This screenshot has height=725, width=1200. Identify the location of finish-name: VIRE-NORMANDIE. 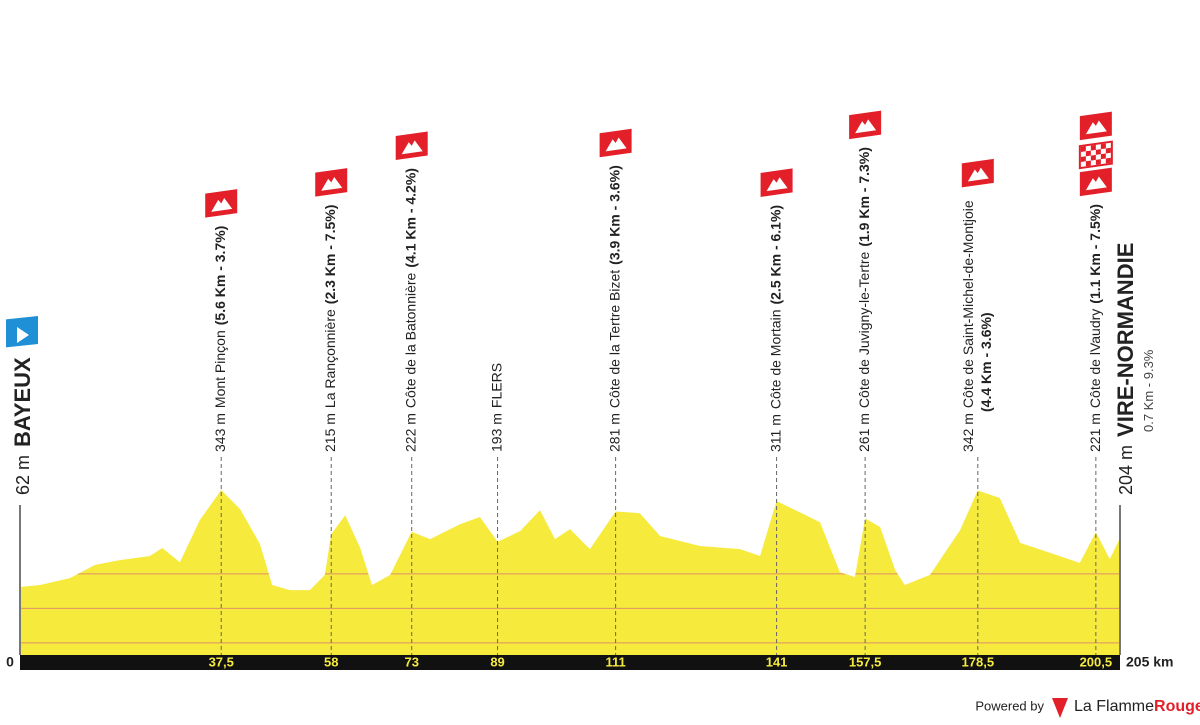
(1125, 340).